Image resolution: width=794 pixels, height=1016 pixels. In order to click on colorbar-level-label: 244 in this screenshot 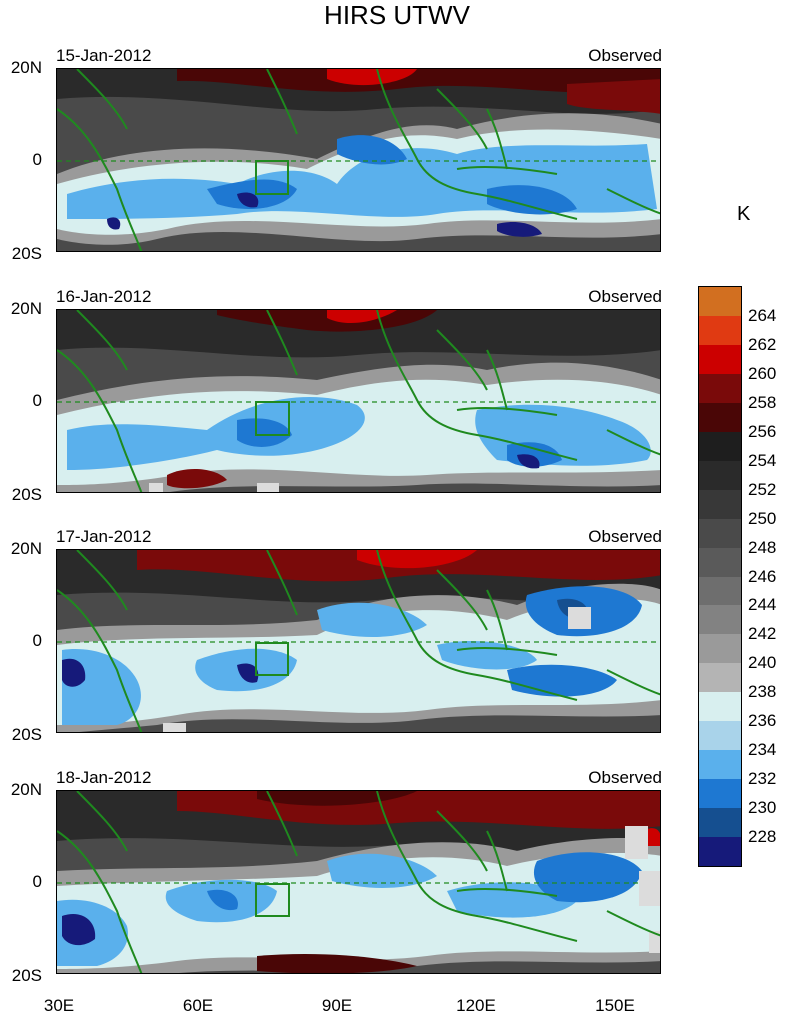, I will do `click(762, 605)`.